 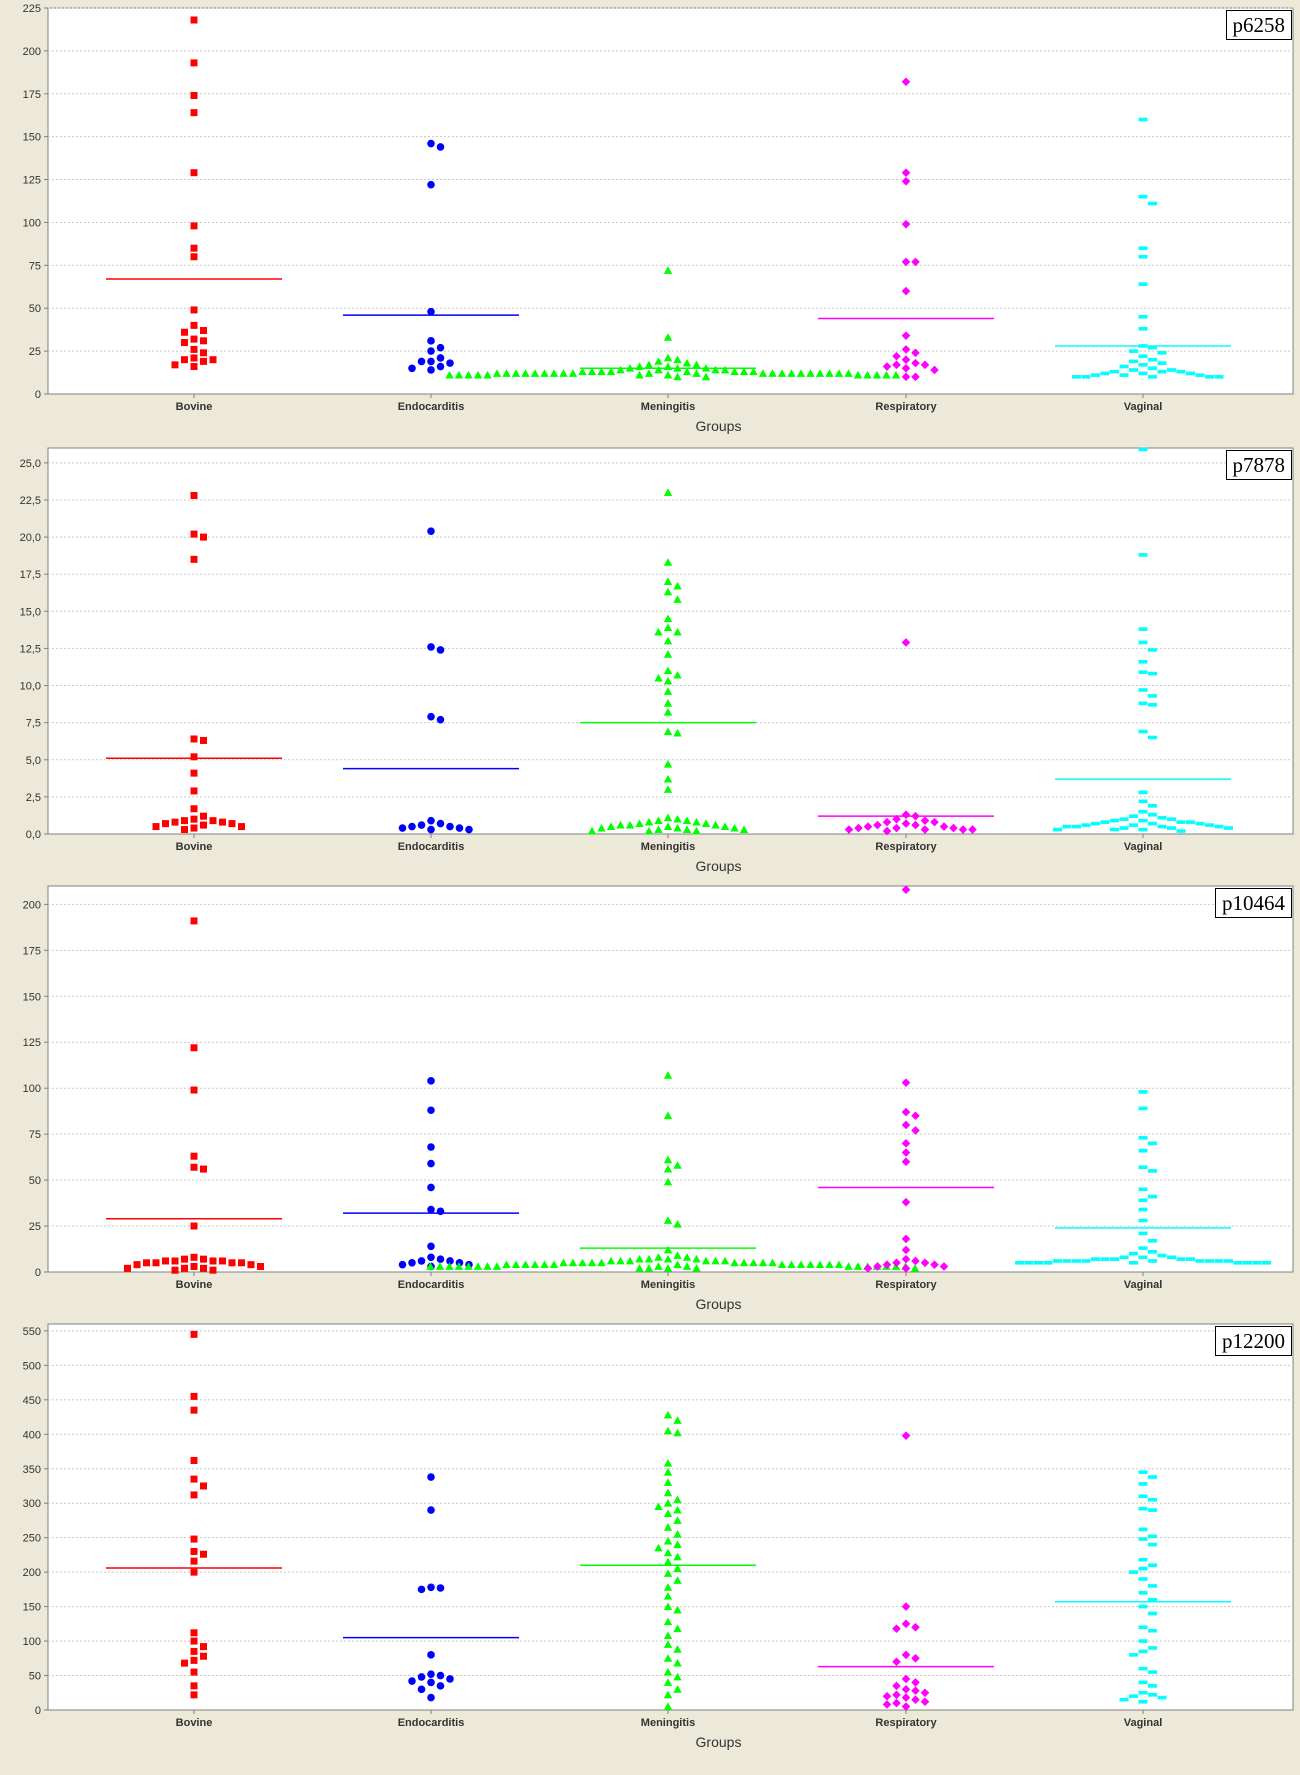 What do you see at coordinates (1143, 1587) in the screenshot?
I see `series-vaginal` at bounding box center [1143, 1587].